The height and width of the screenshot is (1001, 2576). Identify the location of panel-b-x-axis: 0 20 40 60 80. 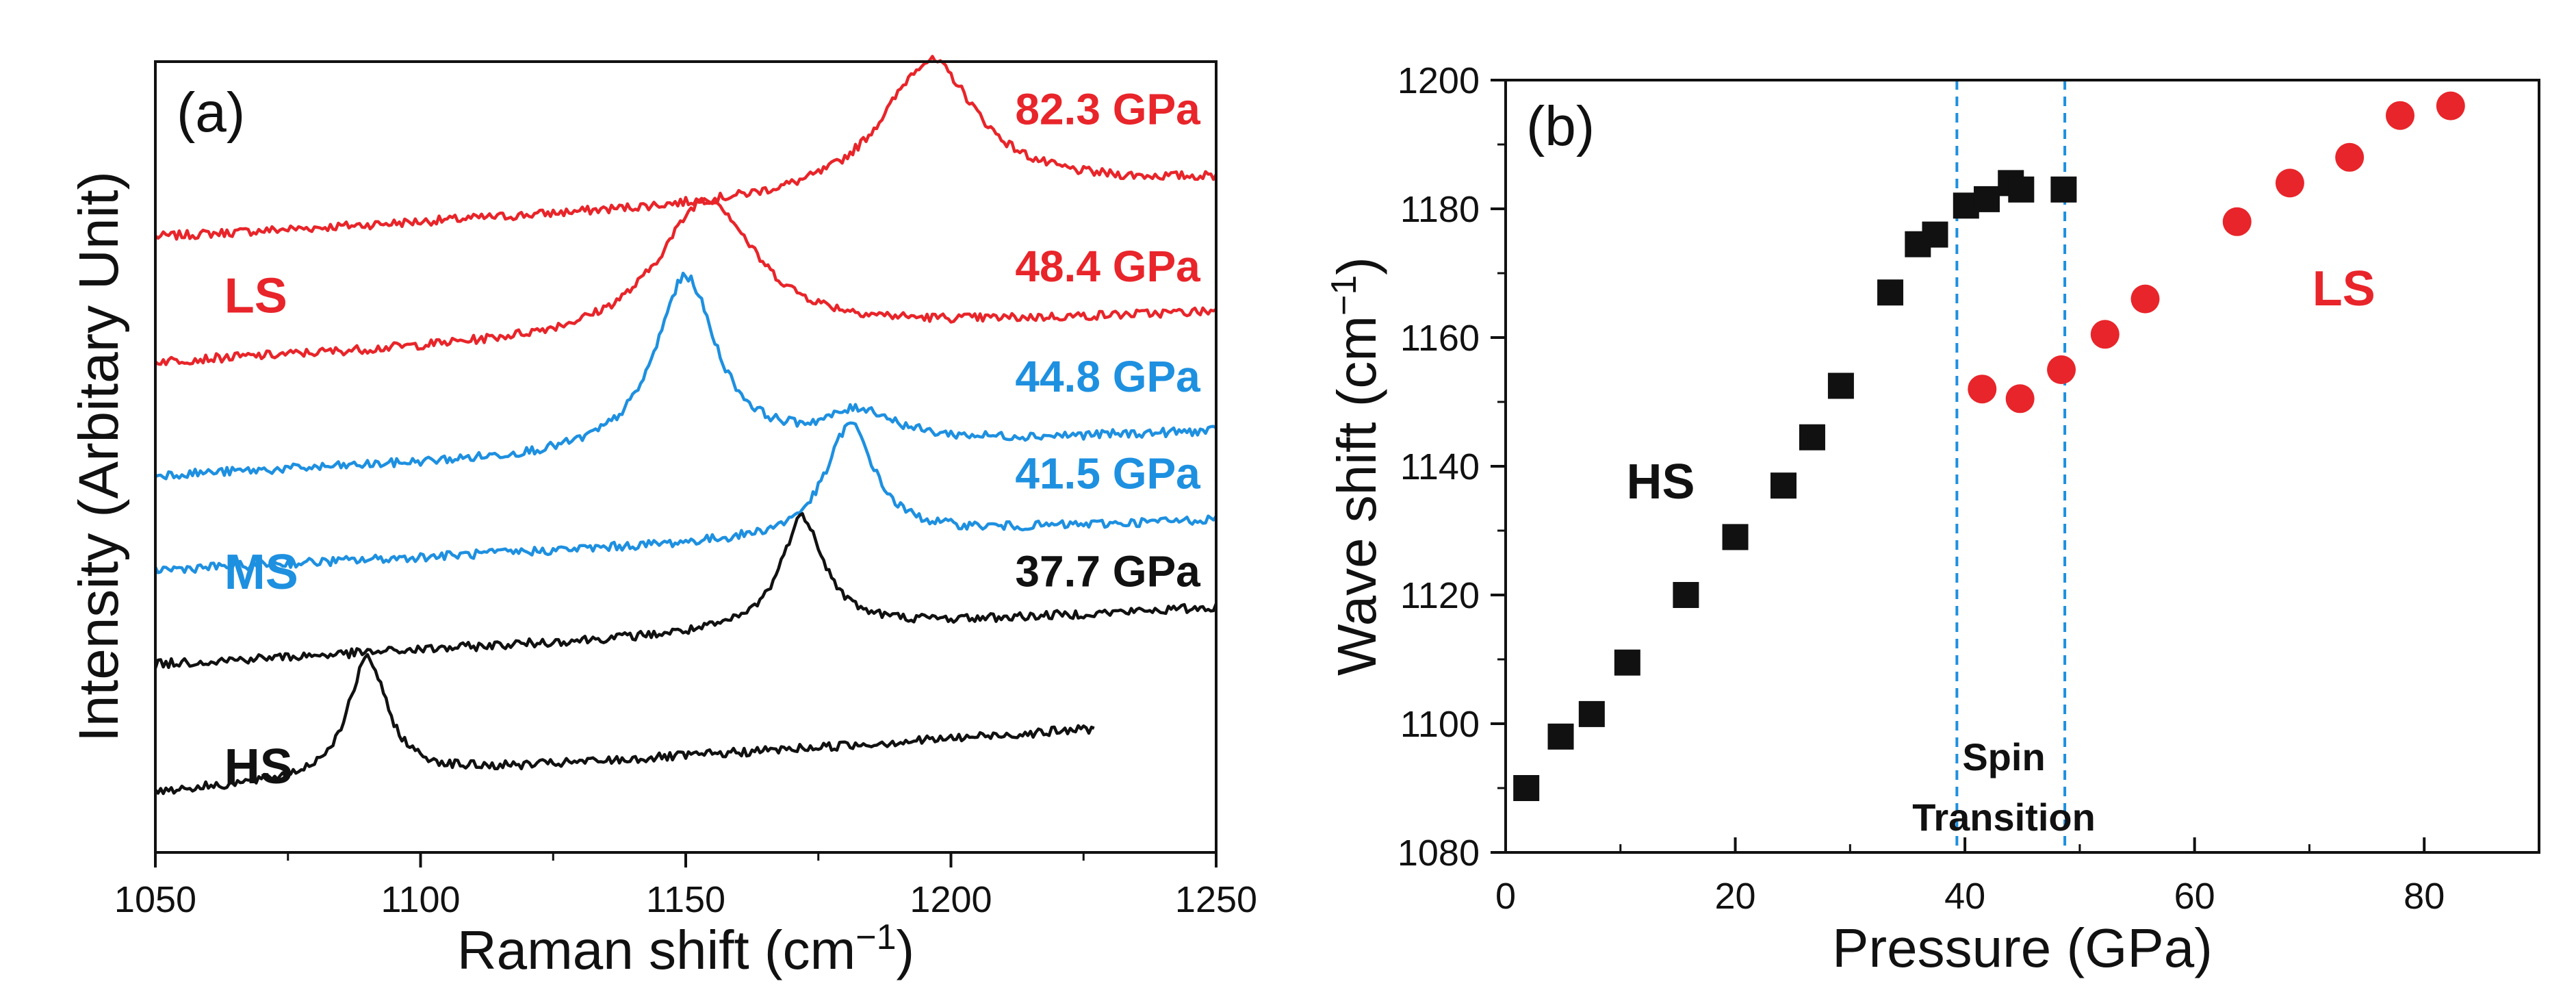
(1970, 877).